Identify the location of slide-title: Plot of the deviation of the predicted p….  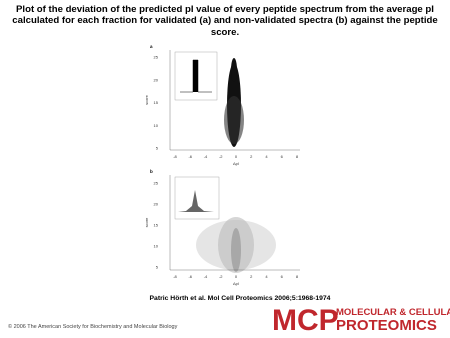
(225, 21).